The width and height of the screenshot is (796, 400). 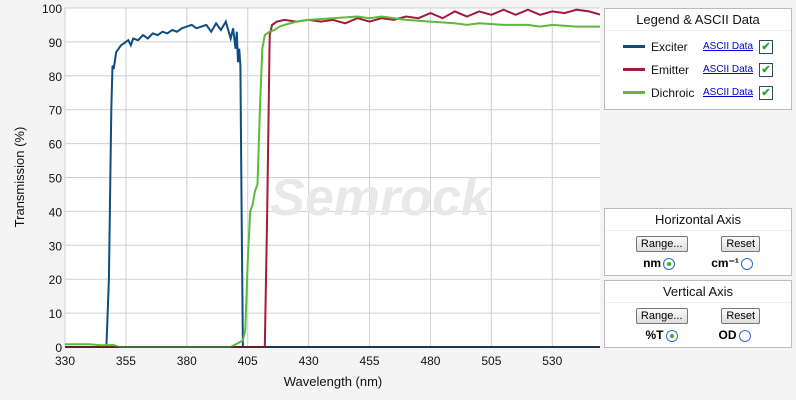 I want to click on y-tick-label: 100, so click(x=52, y=9).